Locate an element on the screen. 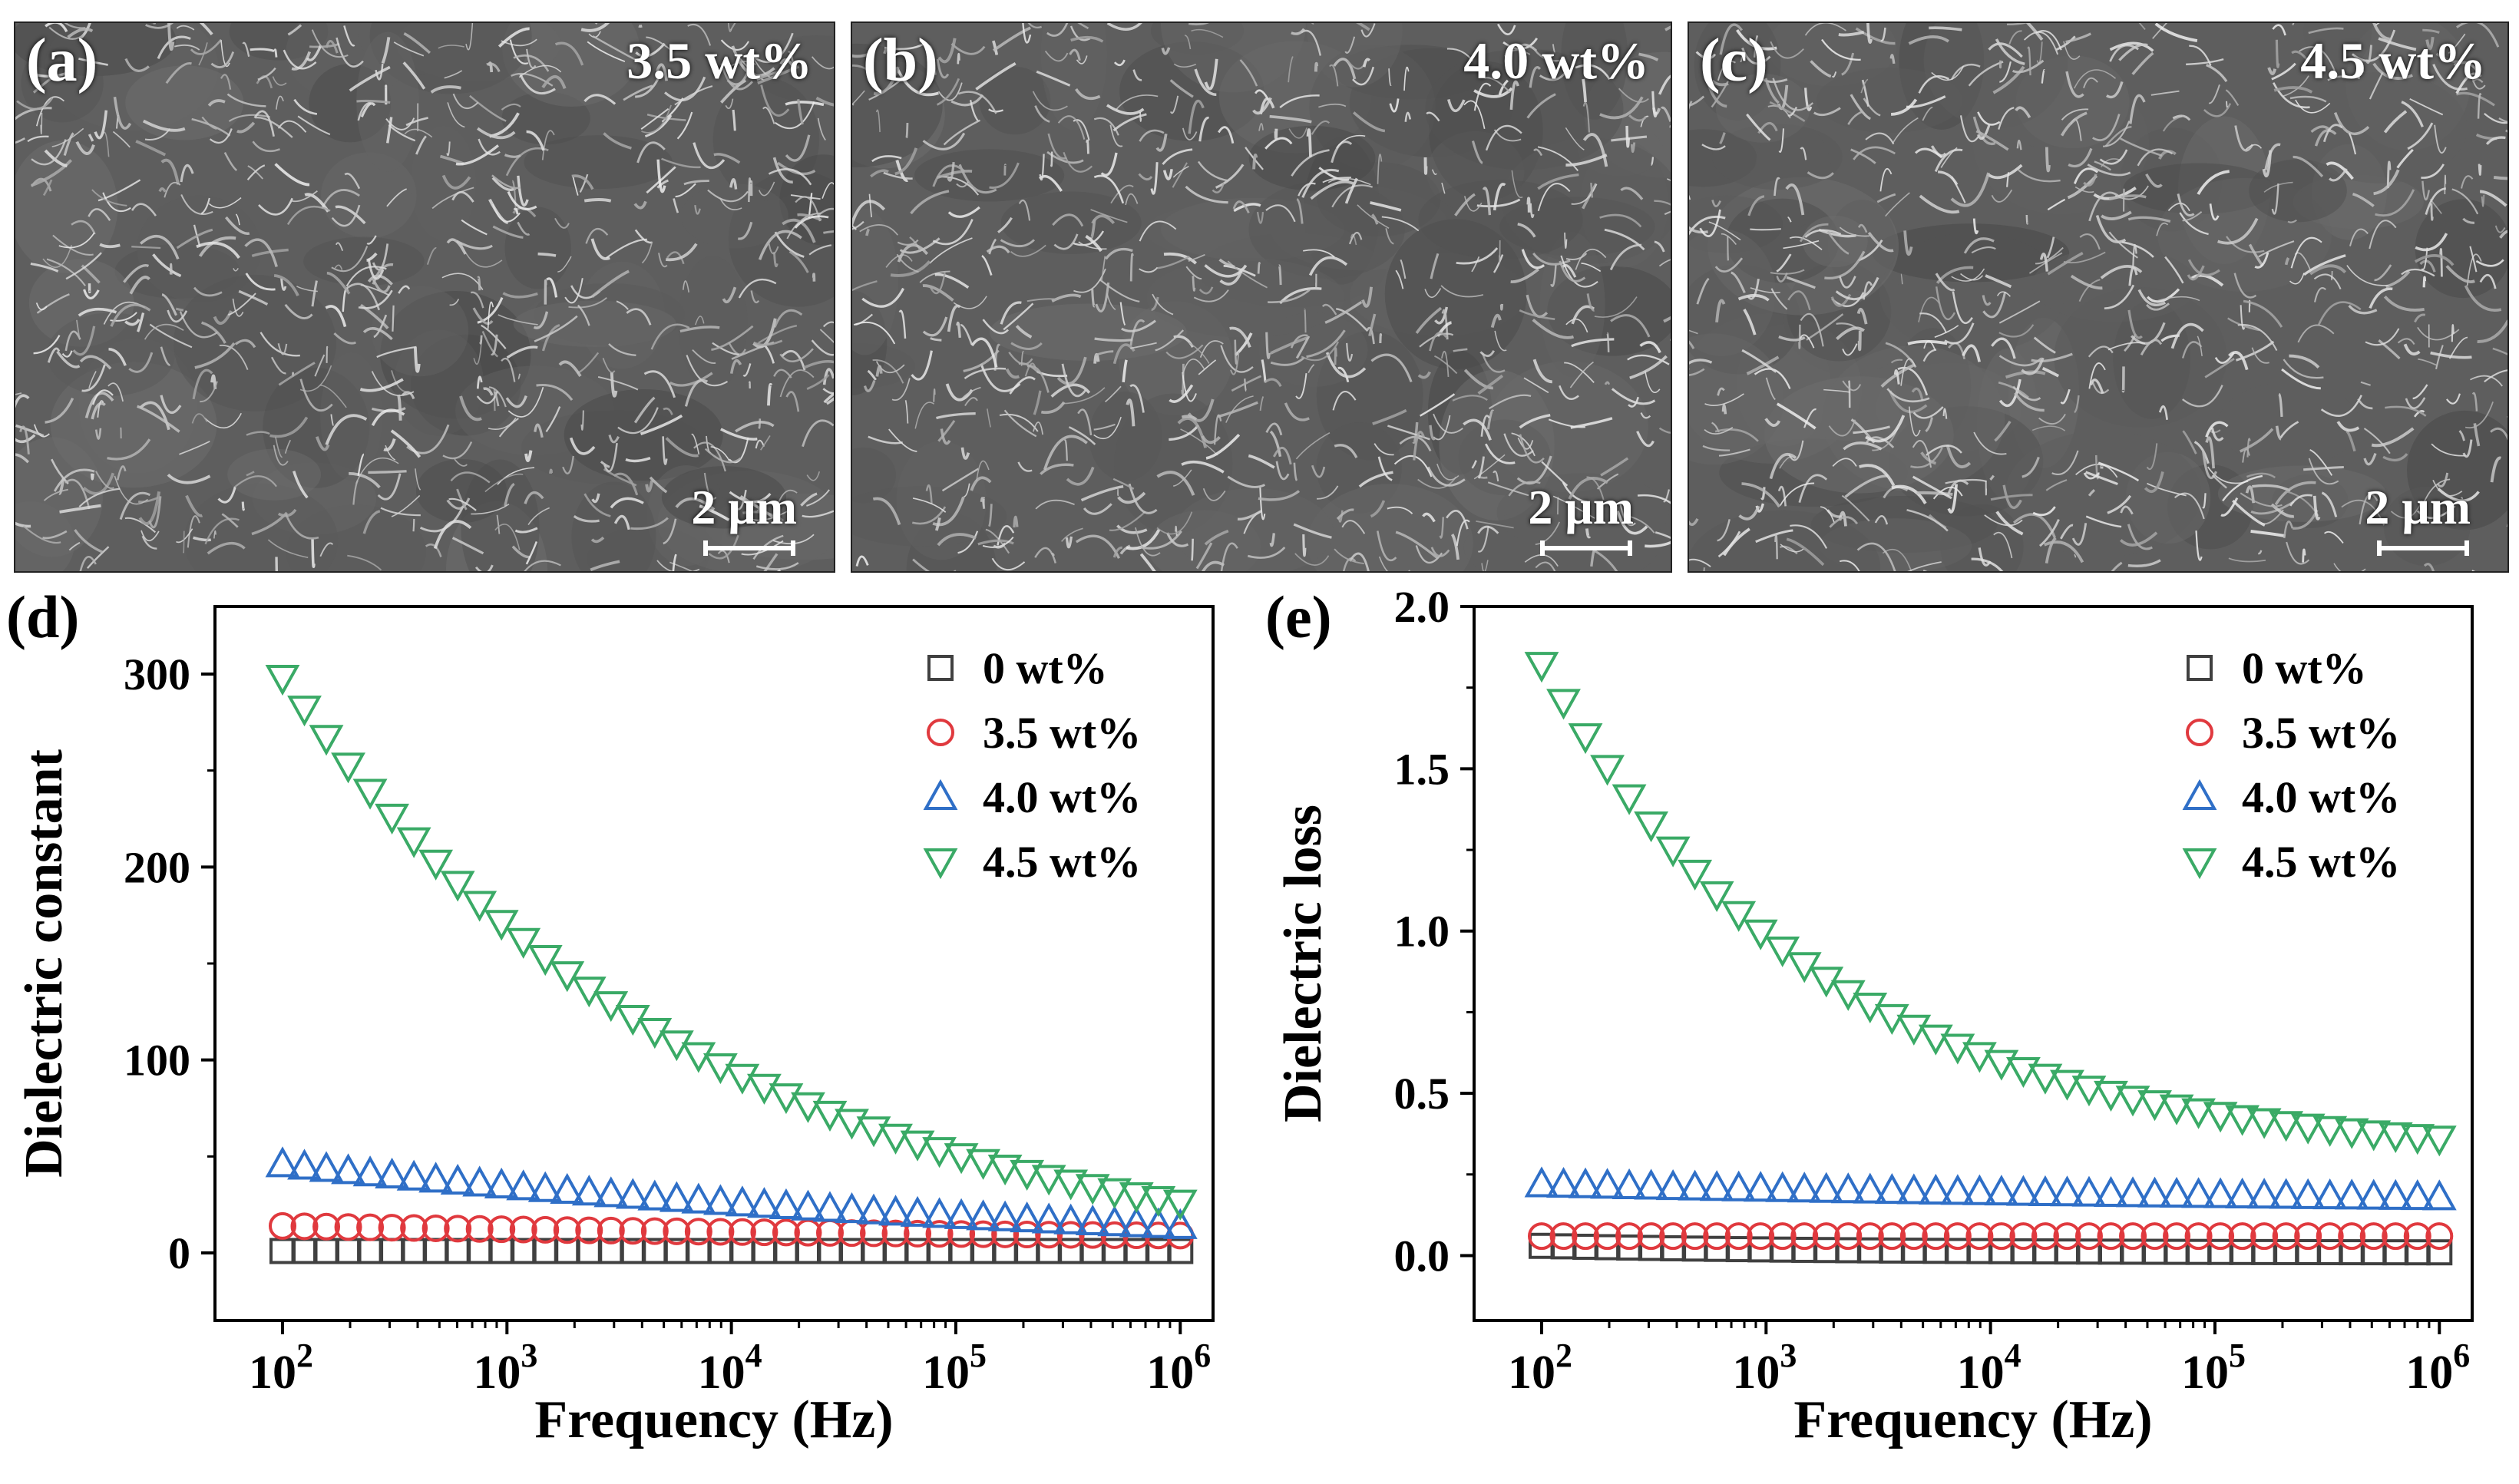  sem-texture is located at coordinates (1261, 297).